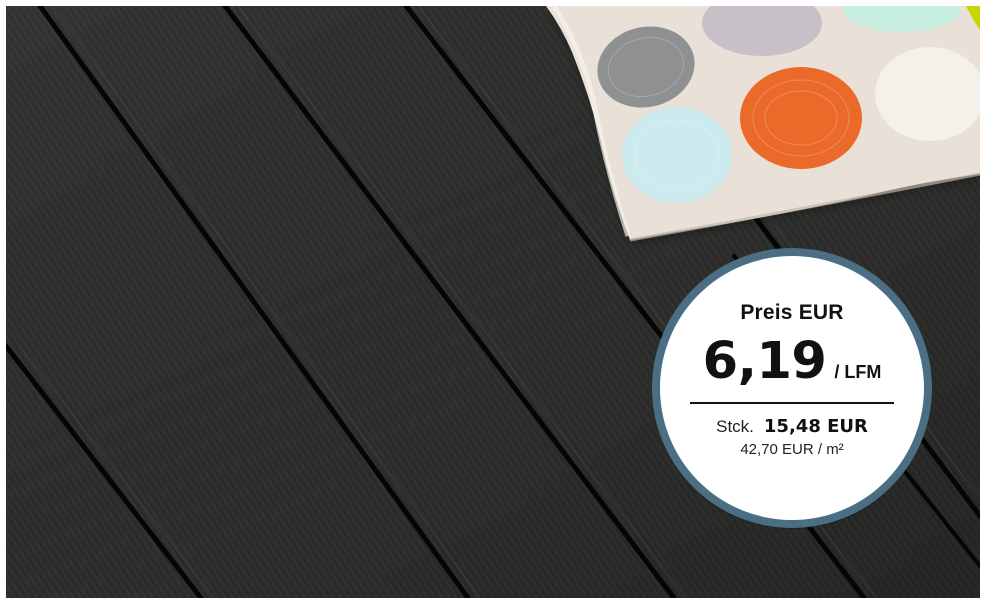 The width and height of the screenshot is (986, 604). What do you see at coordinates (792, 449) in the screenshot?
I see `square-meter-price: 42,70 EUR / m²` at bounding box center [792, 449].